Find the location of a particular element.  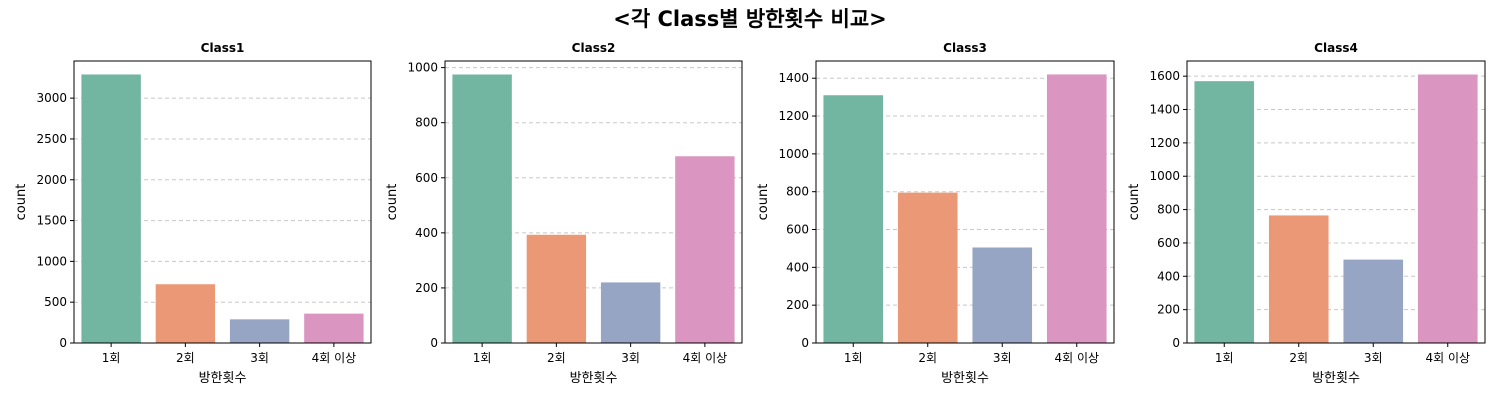

y-tick-label: 3000 is located at coordinates (51, 98).